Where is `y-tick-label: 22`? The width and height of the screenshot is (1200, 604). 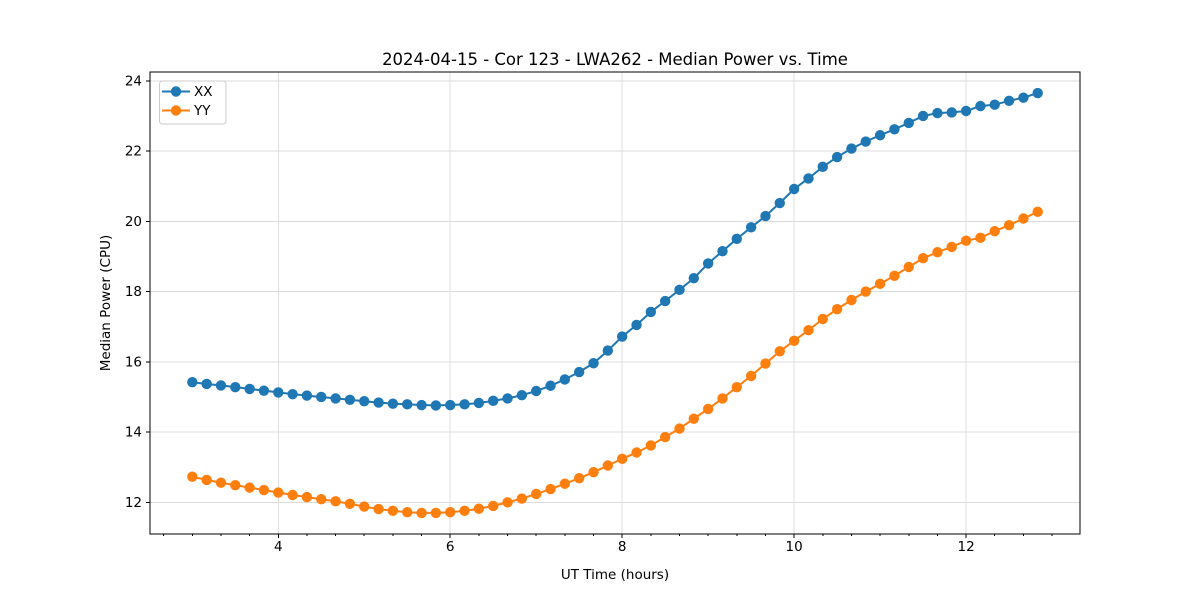
y-tick-label: 22 is located at coordinates (133, 152).